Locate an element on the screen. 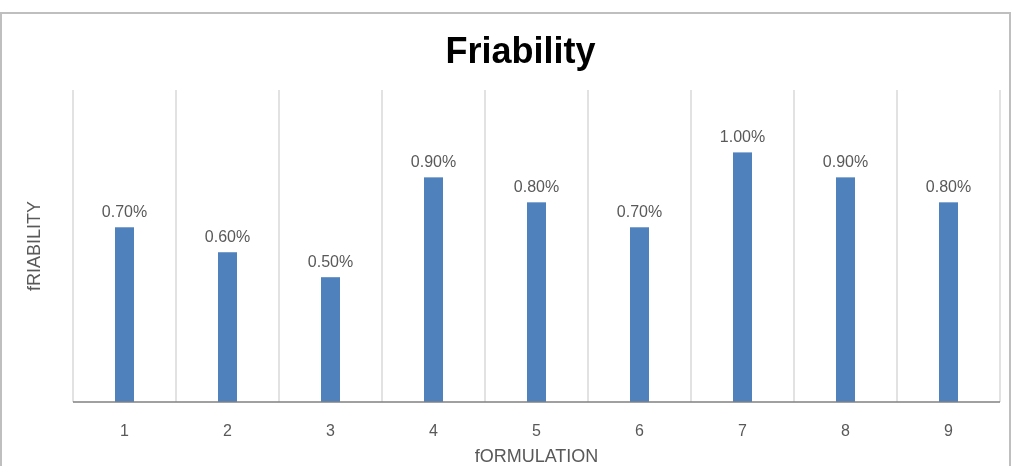 The image size is (1011, 466). chart-title: Friability is located at coordinates (520, 50).